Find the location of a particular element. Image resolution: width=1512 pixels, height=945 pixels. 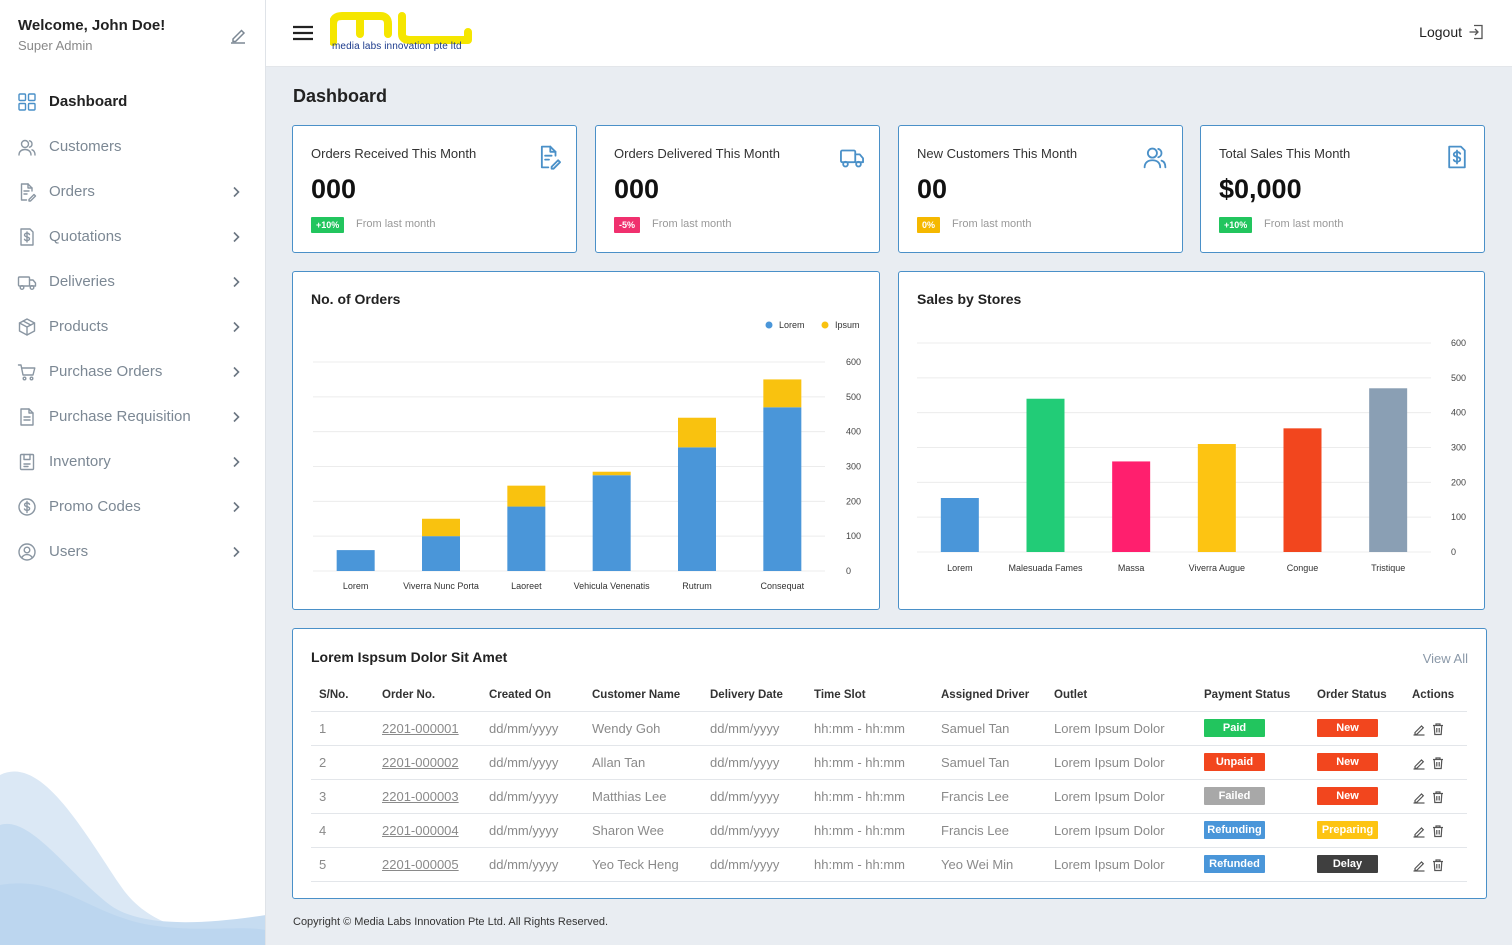

sidebar-item-users: Users is located at coordinates (132, 551).